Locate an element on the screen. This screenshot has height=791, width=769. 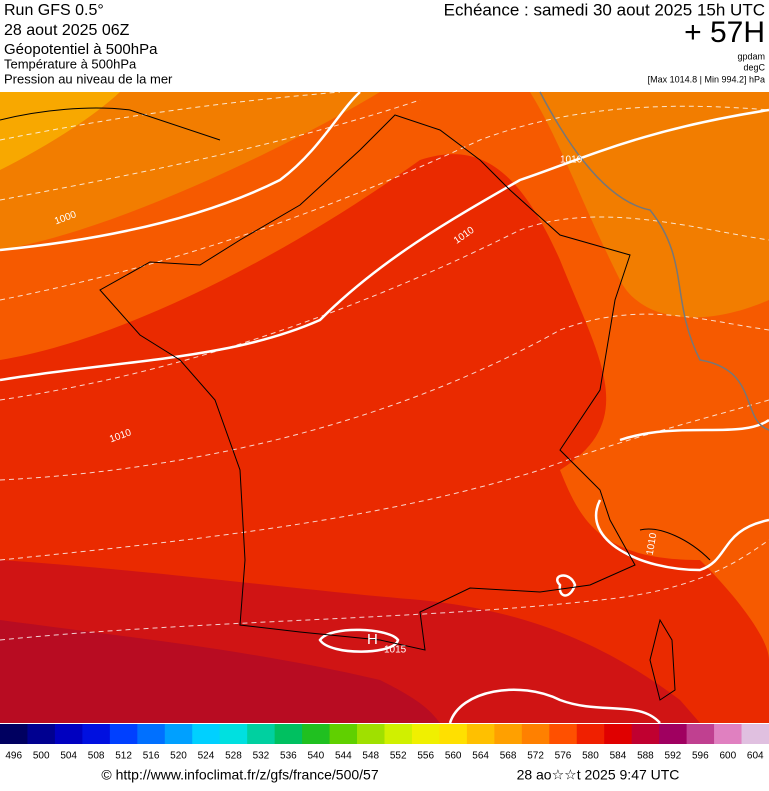
colorbar-label: 572 is located at coordinates (535, 756).